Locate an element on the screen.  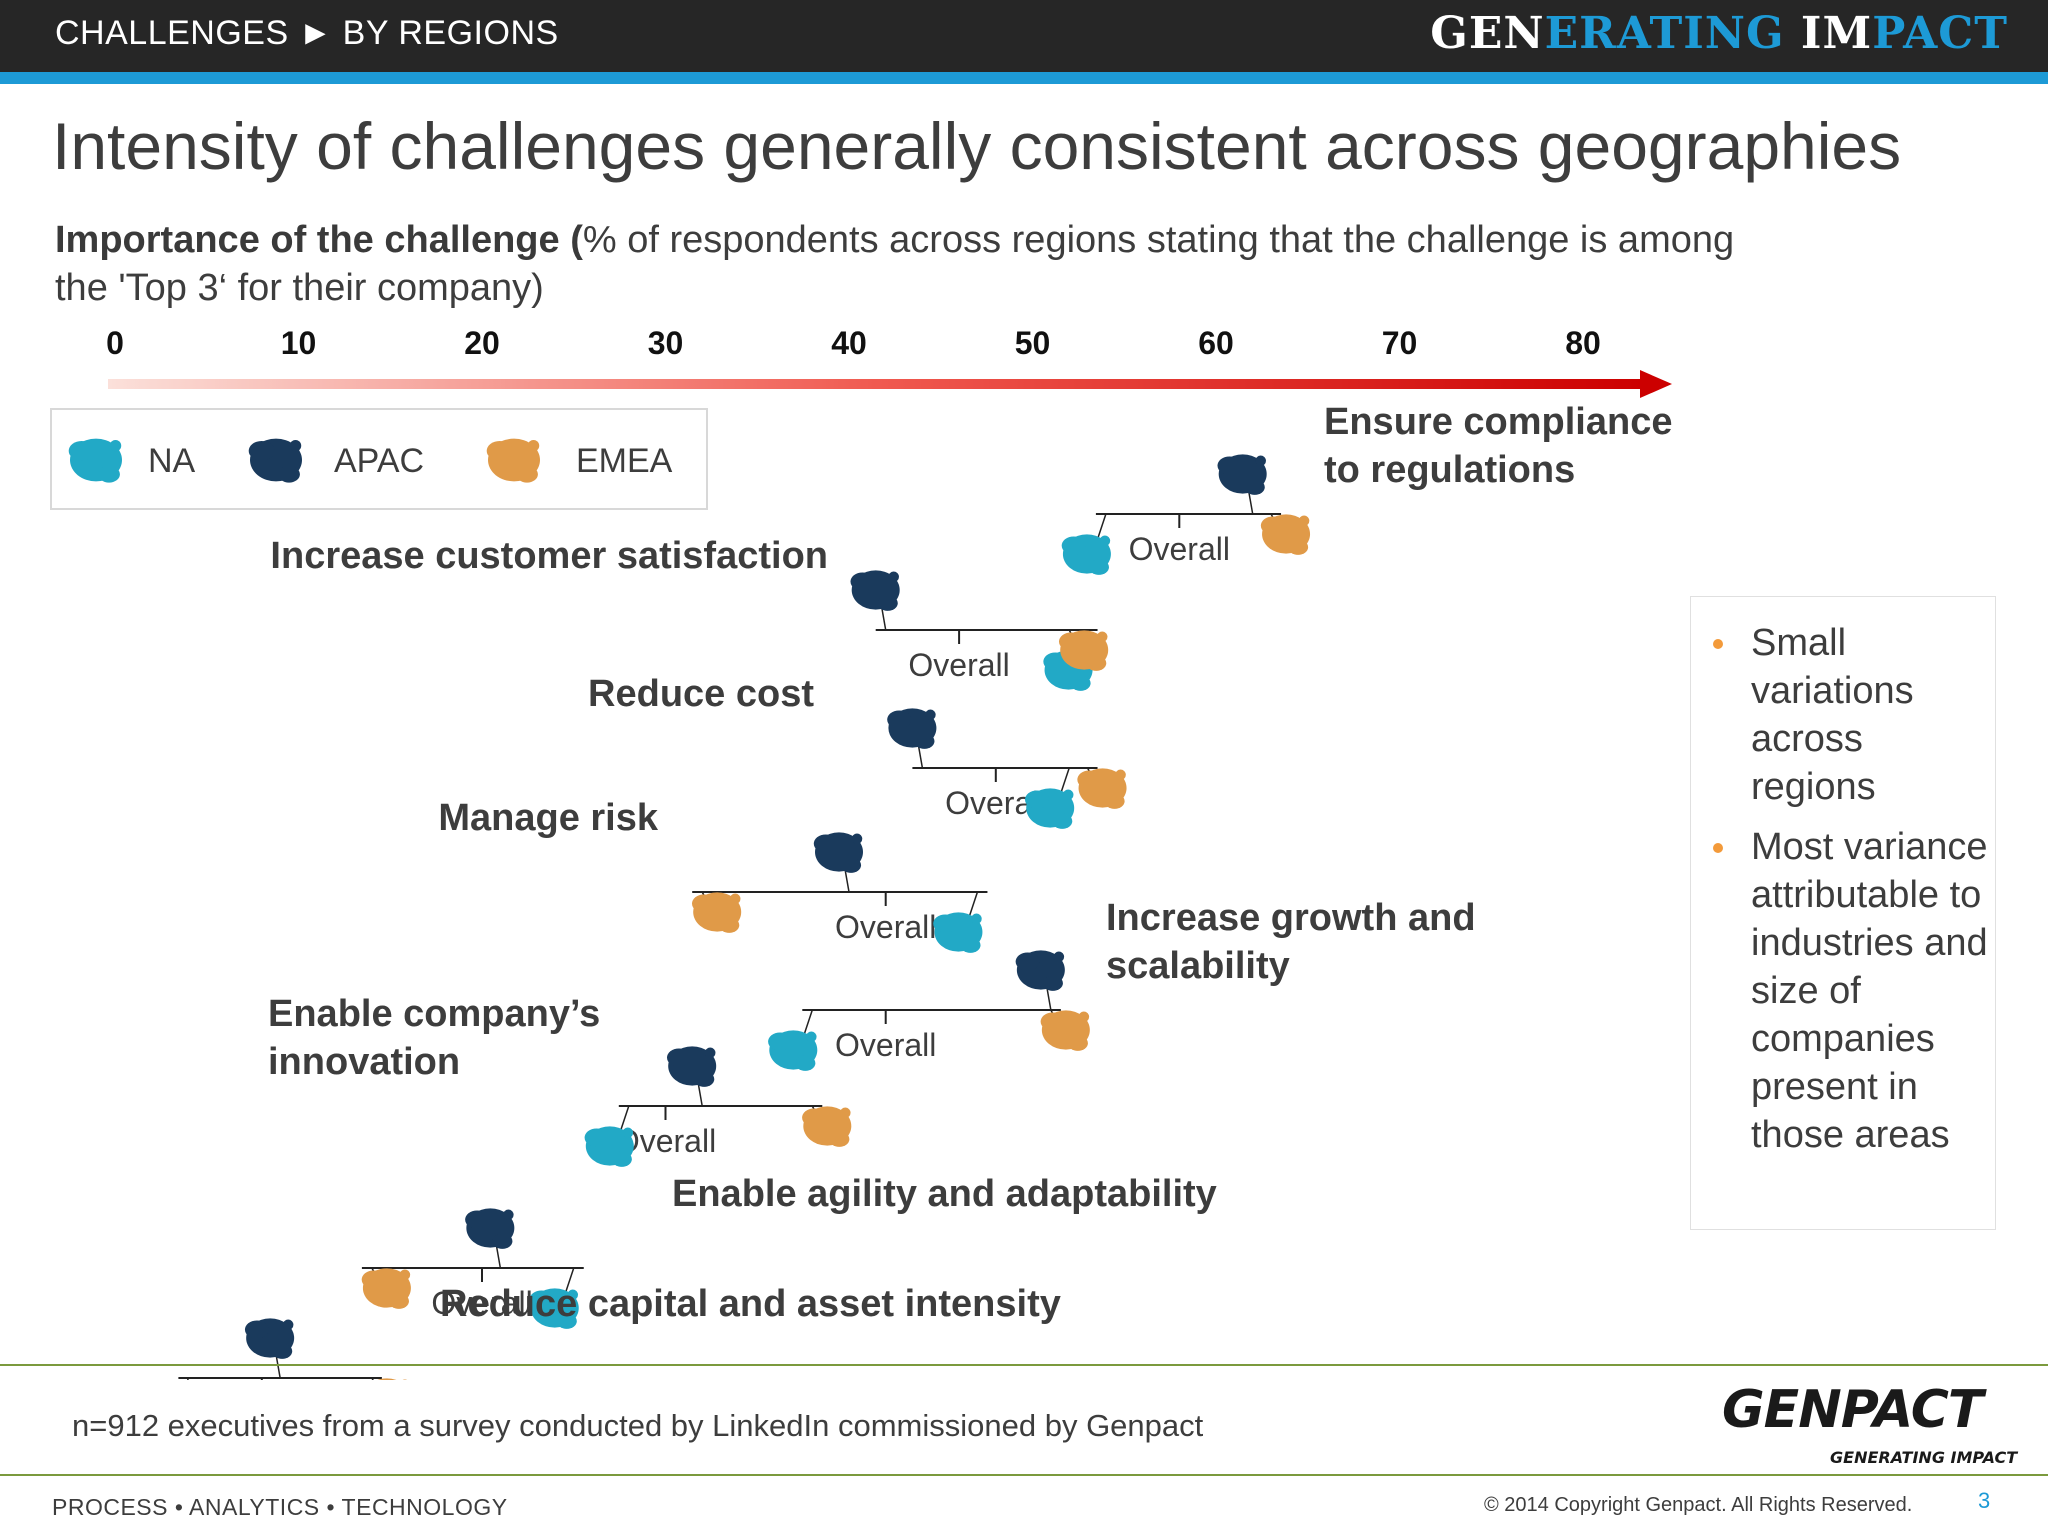
footer-tagline: PROCESS • ANALYTICS • TECHNOLOGY is located at coordinates (280, 1507).